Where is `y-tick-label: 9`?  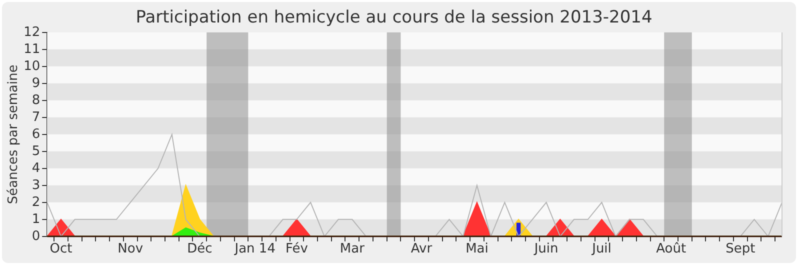
y-tick-label: 9 is located at coordinates (36, 83).